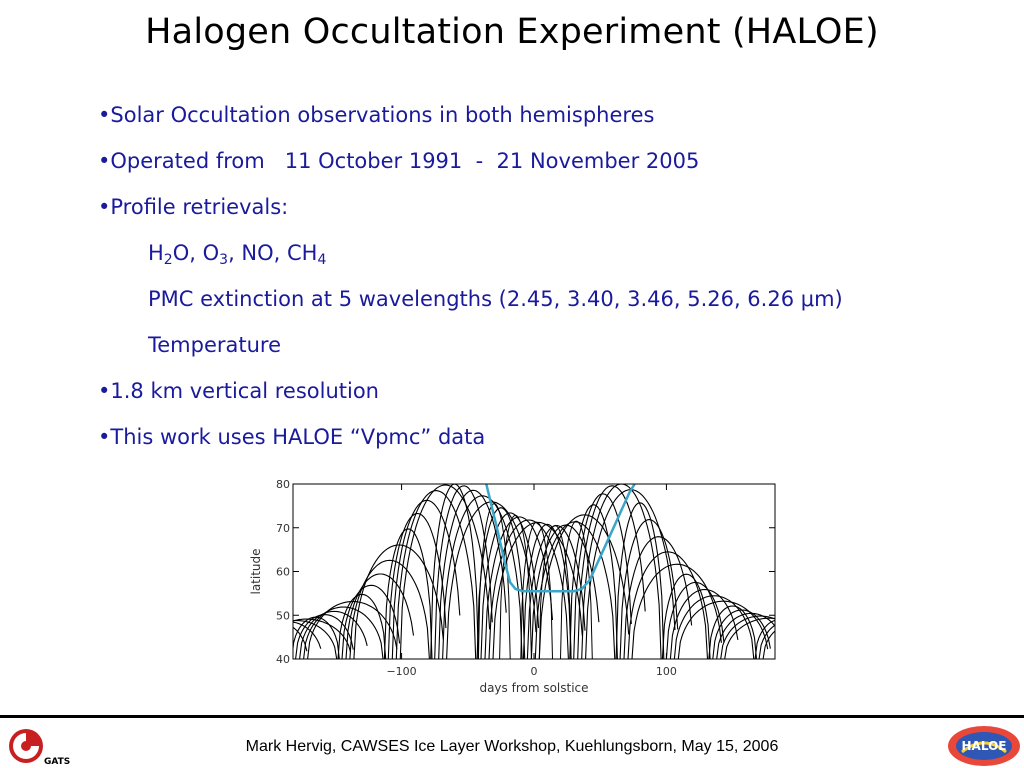 This screenshot has width=1024, height=768. What do you see at coordinates (57, 762) in the screenshot?
I see `gats-logo-text: GATS` at bounding box center [57, 762].